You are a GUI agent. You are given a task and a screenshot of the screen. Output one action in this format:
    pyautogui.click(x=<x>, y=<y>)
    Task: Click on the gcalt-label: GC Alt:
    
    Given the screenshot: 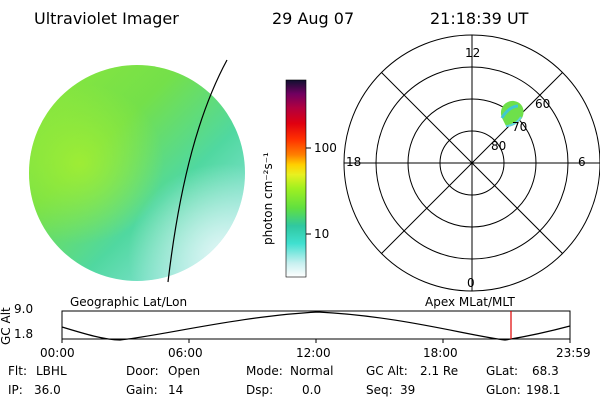 What is the action you would take?
    pyautogui.click(x=387, y=371)
    